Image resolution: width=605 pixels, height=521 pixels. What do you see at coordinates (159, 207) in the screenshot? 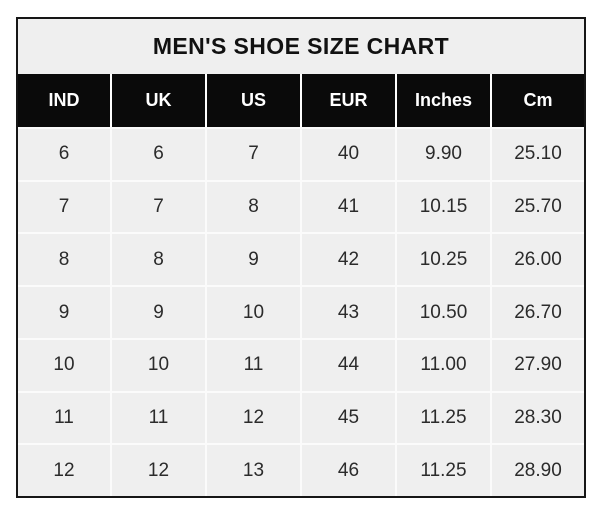
I see `cell-uk: 7` at bounding box center [159, 207].